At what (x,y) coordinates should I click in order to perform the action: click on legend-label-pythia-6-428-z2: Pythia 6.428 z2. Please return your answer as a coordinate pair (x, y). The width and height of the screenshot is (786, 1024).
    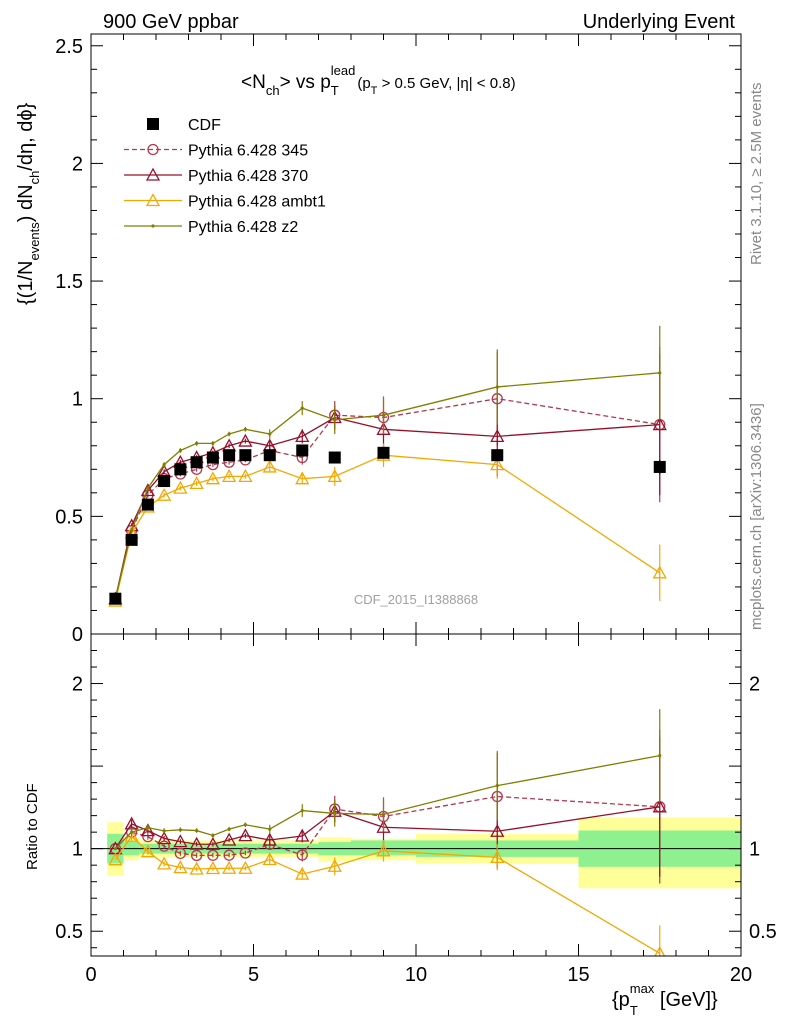
    Looking at the image, I should click on (243, 227).